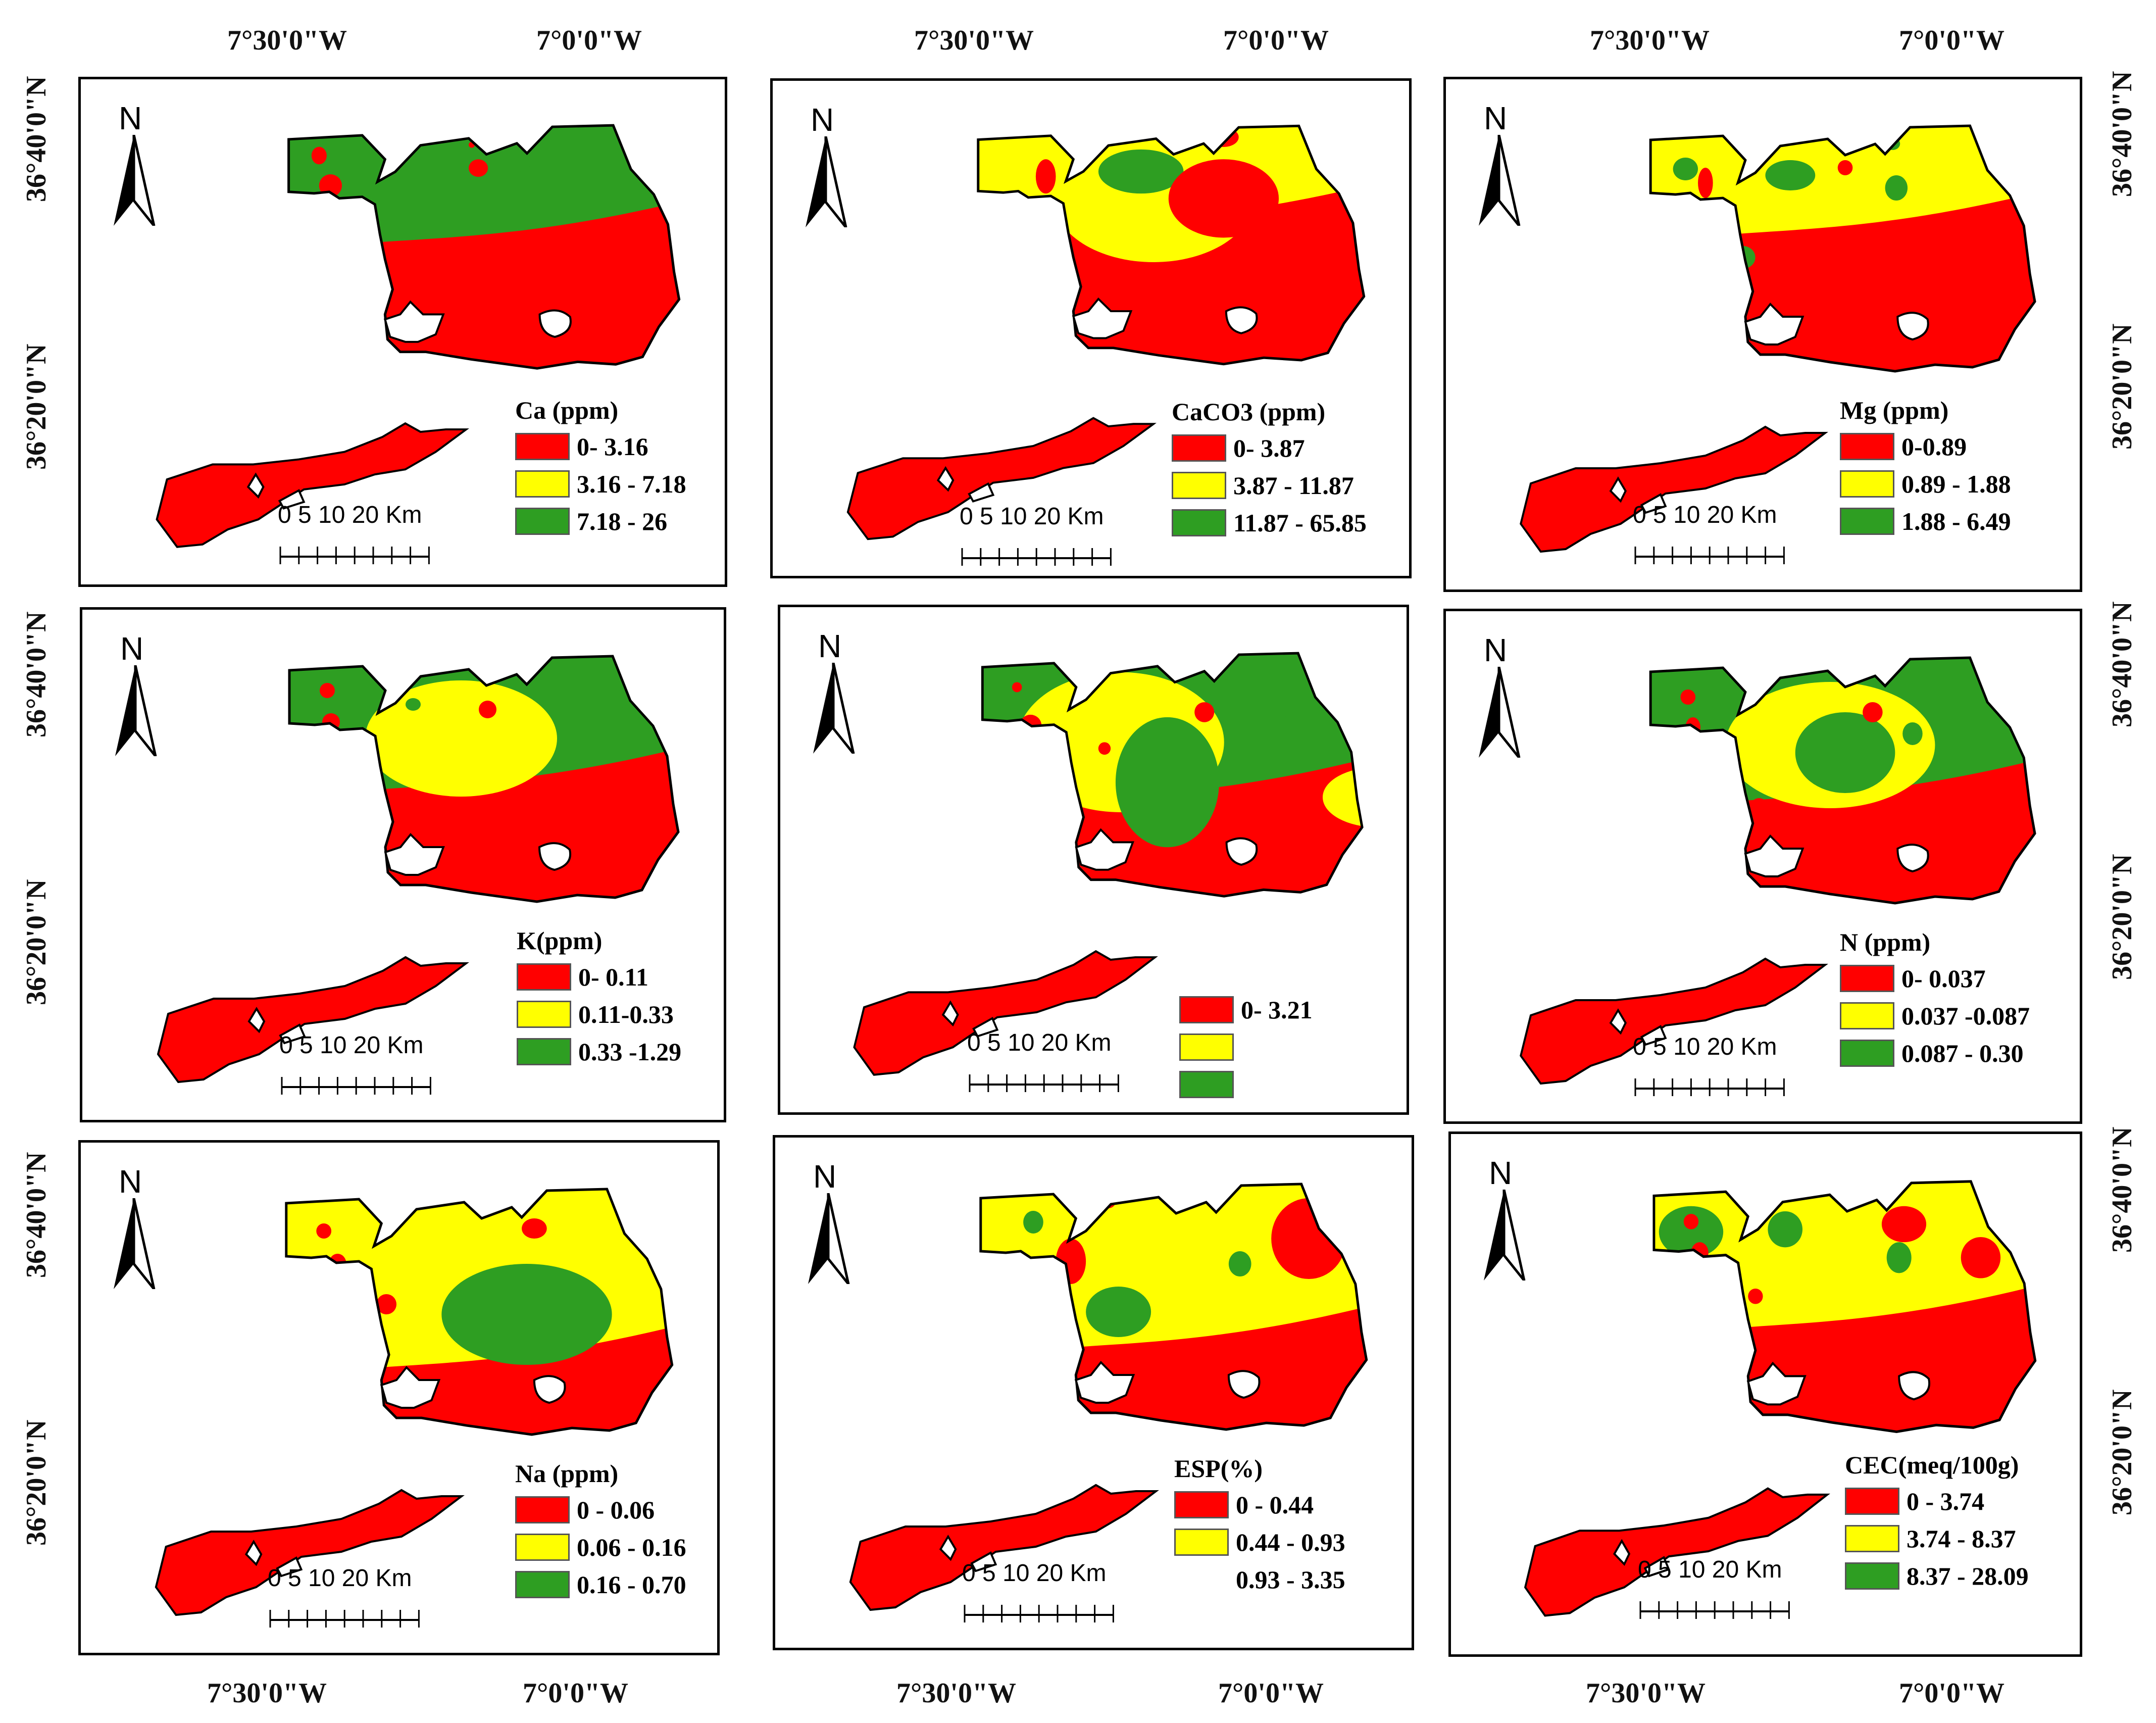 The height and width of the screenshot is (1723, 2156). I want to click on lat-label-left: 36°20'0"N, so click(36, 942).